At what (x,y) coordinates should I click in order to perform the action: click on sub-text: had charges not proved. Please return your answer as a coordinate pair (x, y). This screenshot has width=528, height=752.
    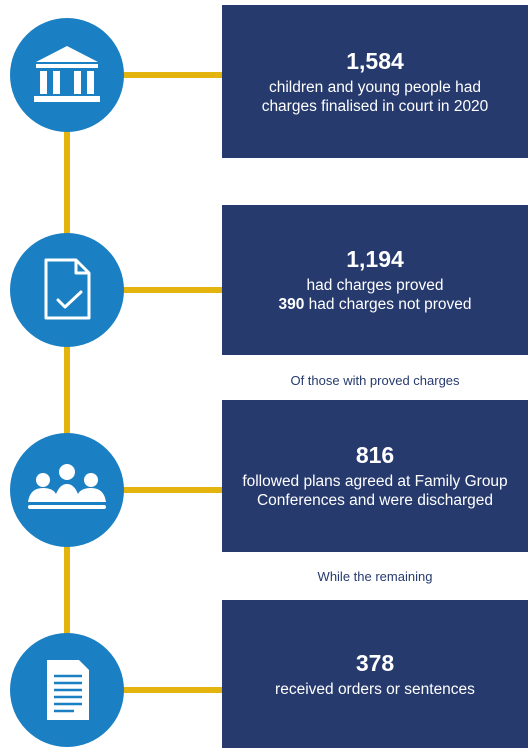
    Looking at the image, I should click on (390, 304).